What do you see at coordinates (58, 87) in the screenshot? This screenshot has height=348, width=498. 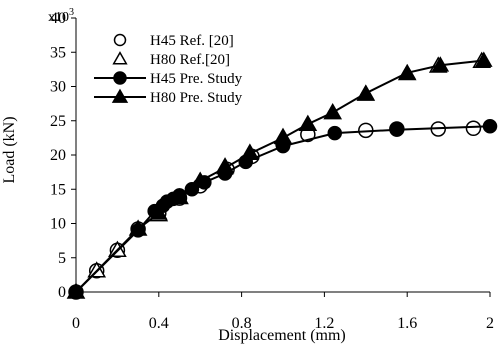 I see `y-tick-label: 30` at bounding box center [58, 87].